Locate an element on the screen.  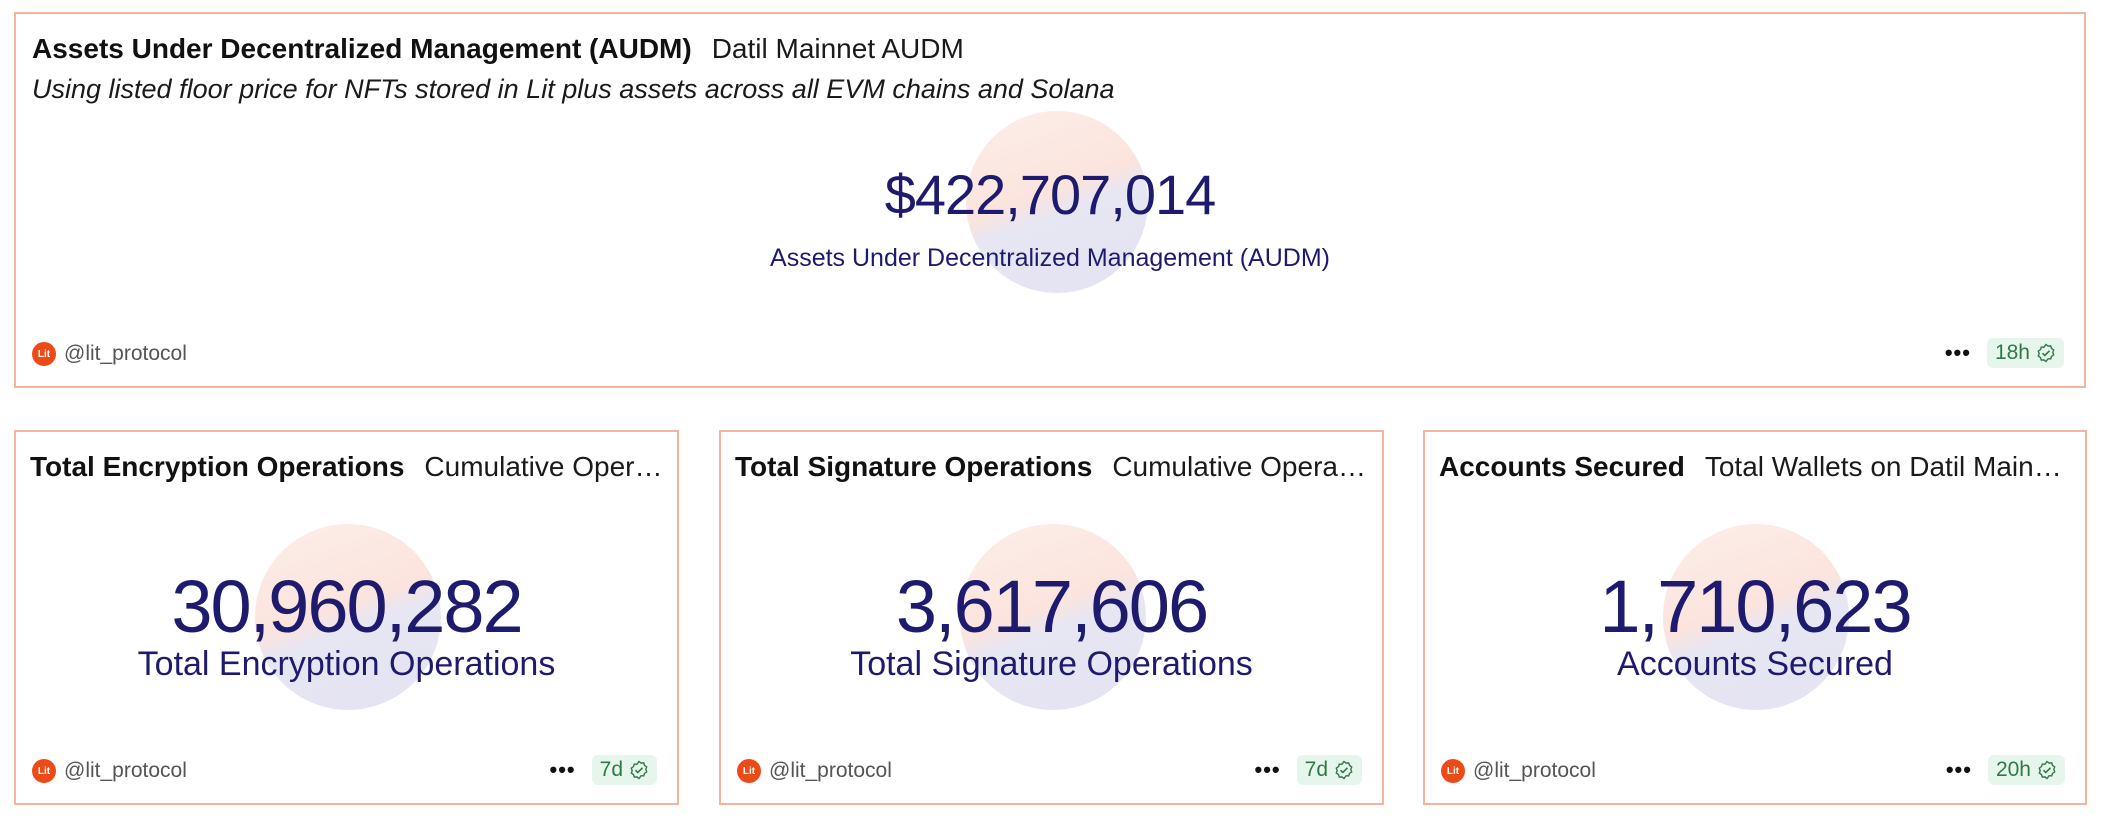
accounts-value: 1,710,623 is located at coordinates (1755, 606).